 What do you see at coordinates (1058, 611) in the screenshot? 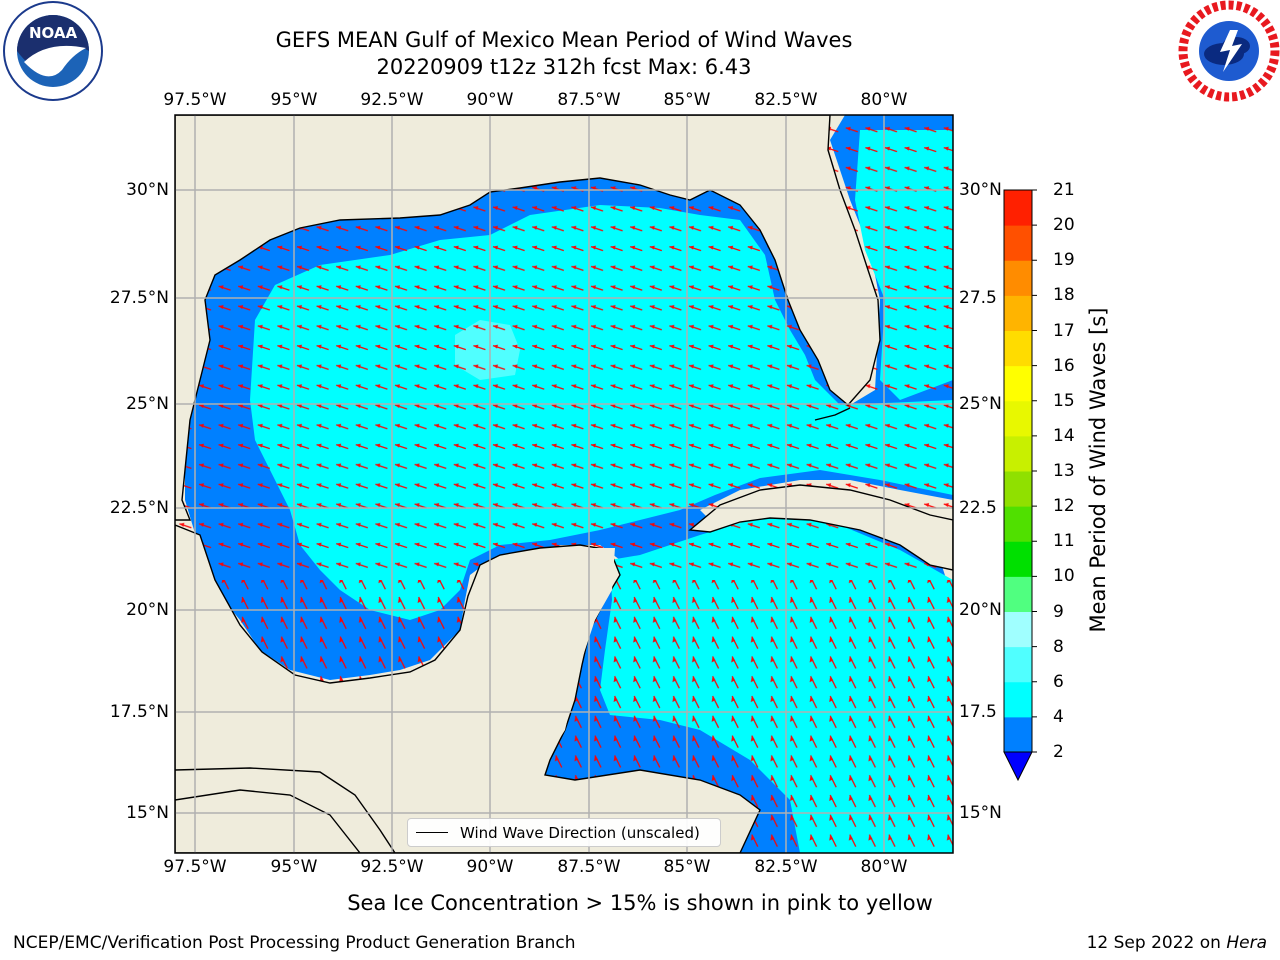
I see `colorbar-tick-label: 9` at bounding box center [1058, 611].